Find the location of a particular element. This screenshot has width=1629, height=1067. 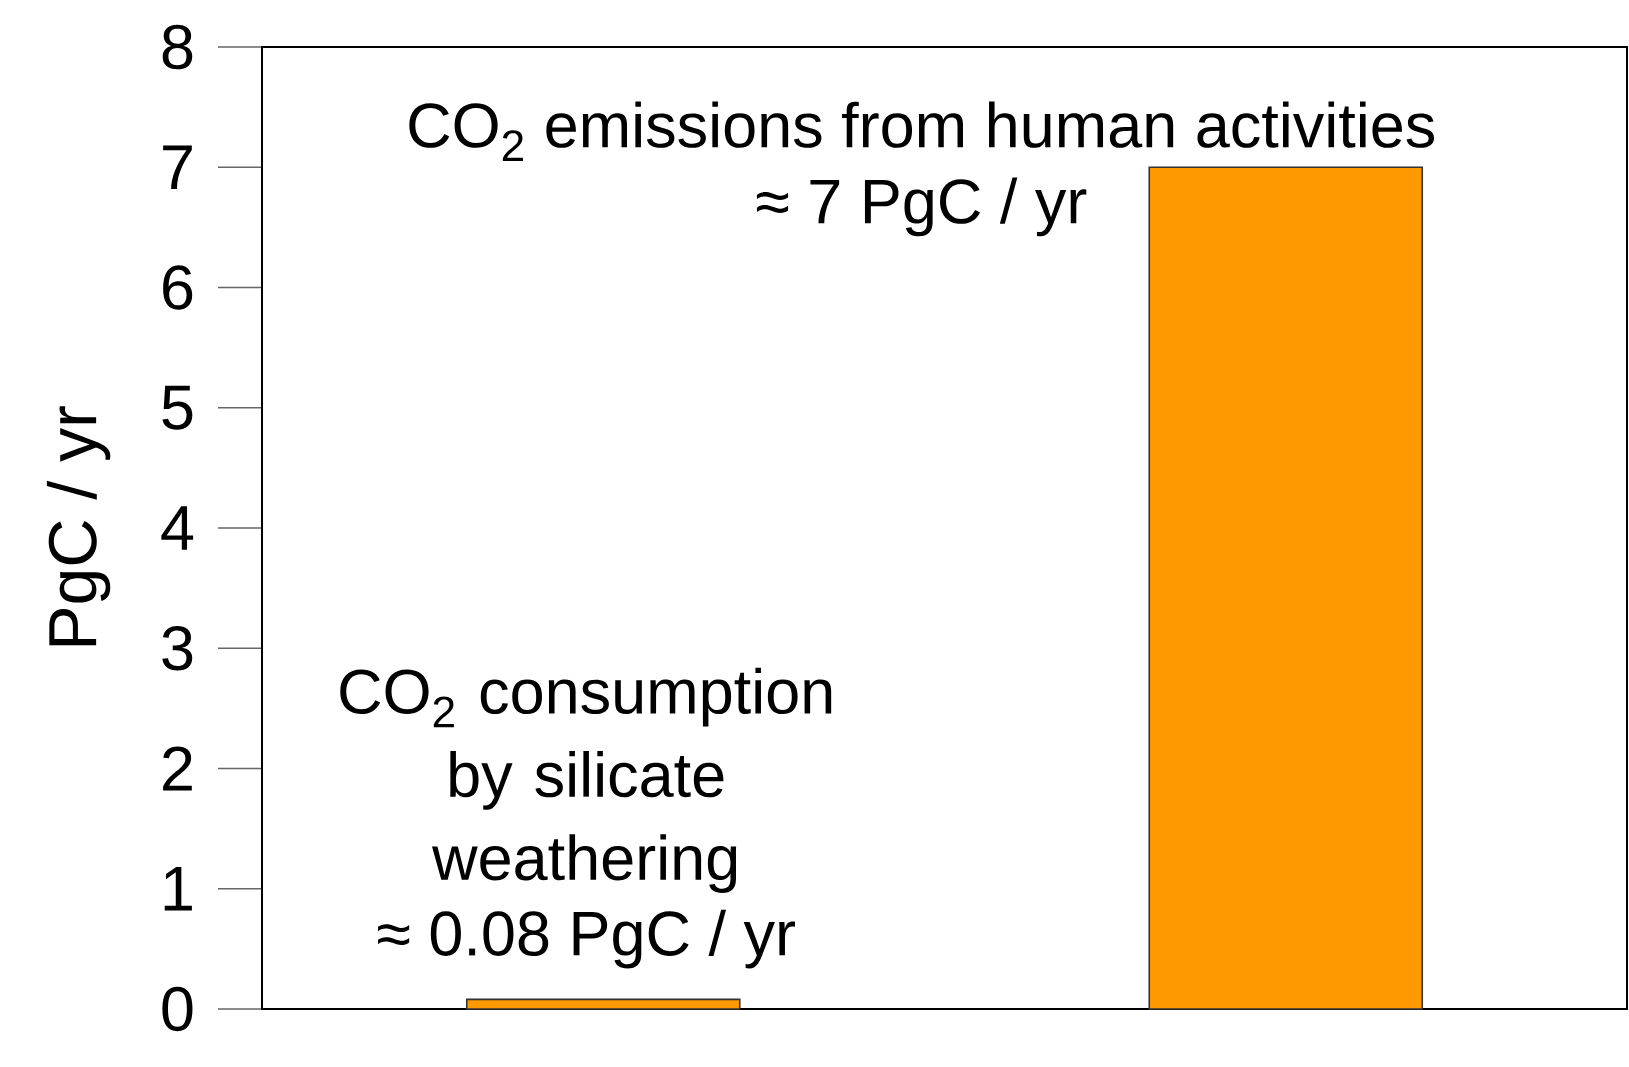

y-tick-label: 1 is located at coordinates (178, 889).